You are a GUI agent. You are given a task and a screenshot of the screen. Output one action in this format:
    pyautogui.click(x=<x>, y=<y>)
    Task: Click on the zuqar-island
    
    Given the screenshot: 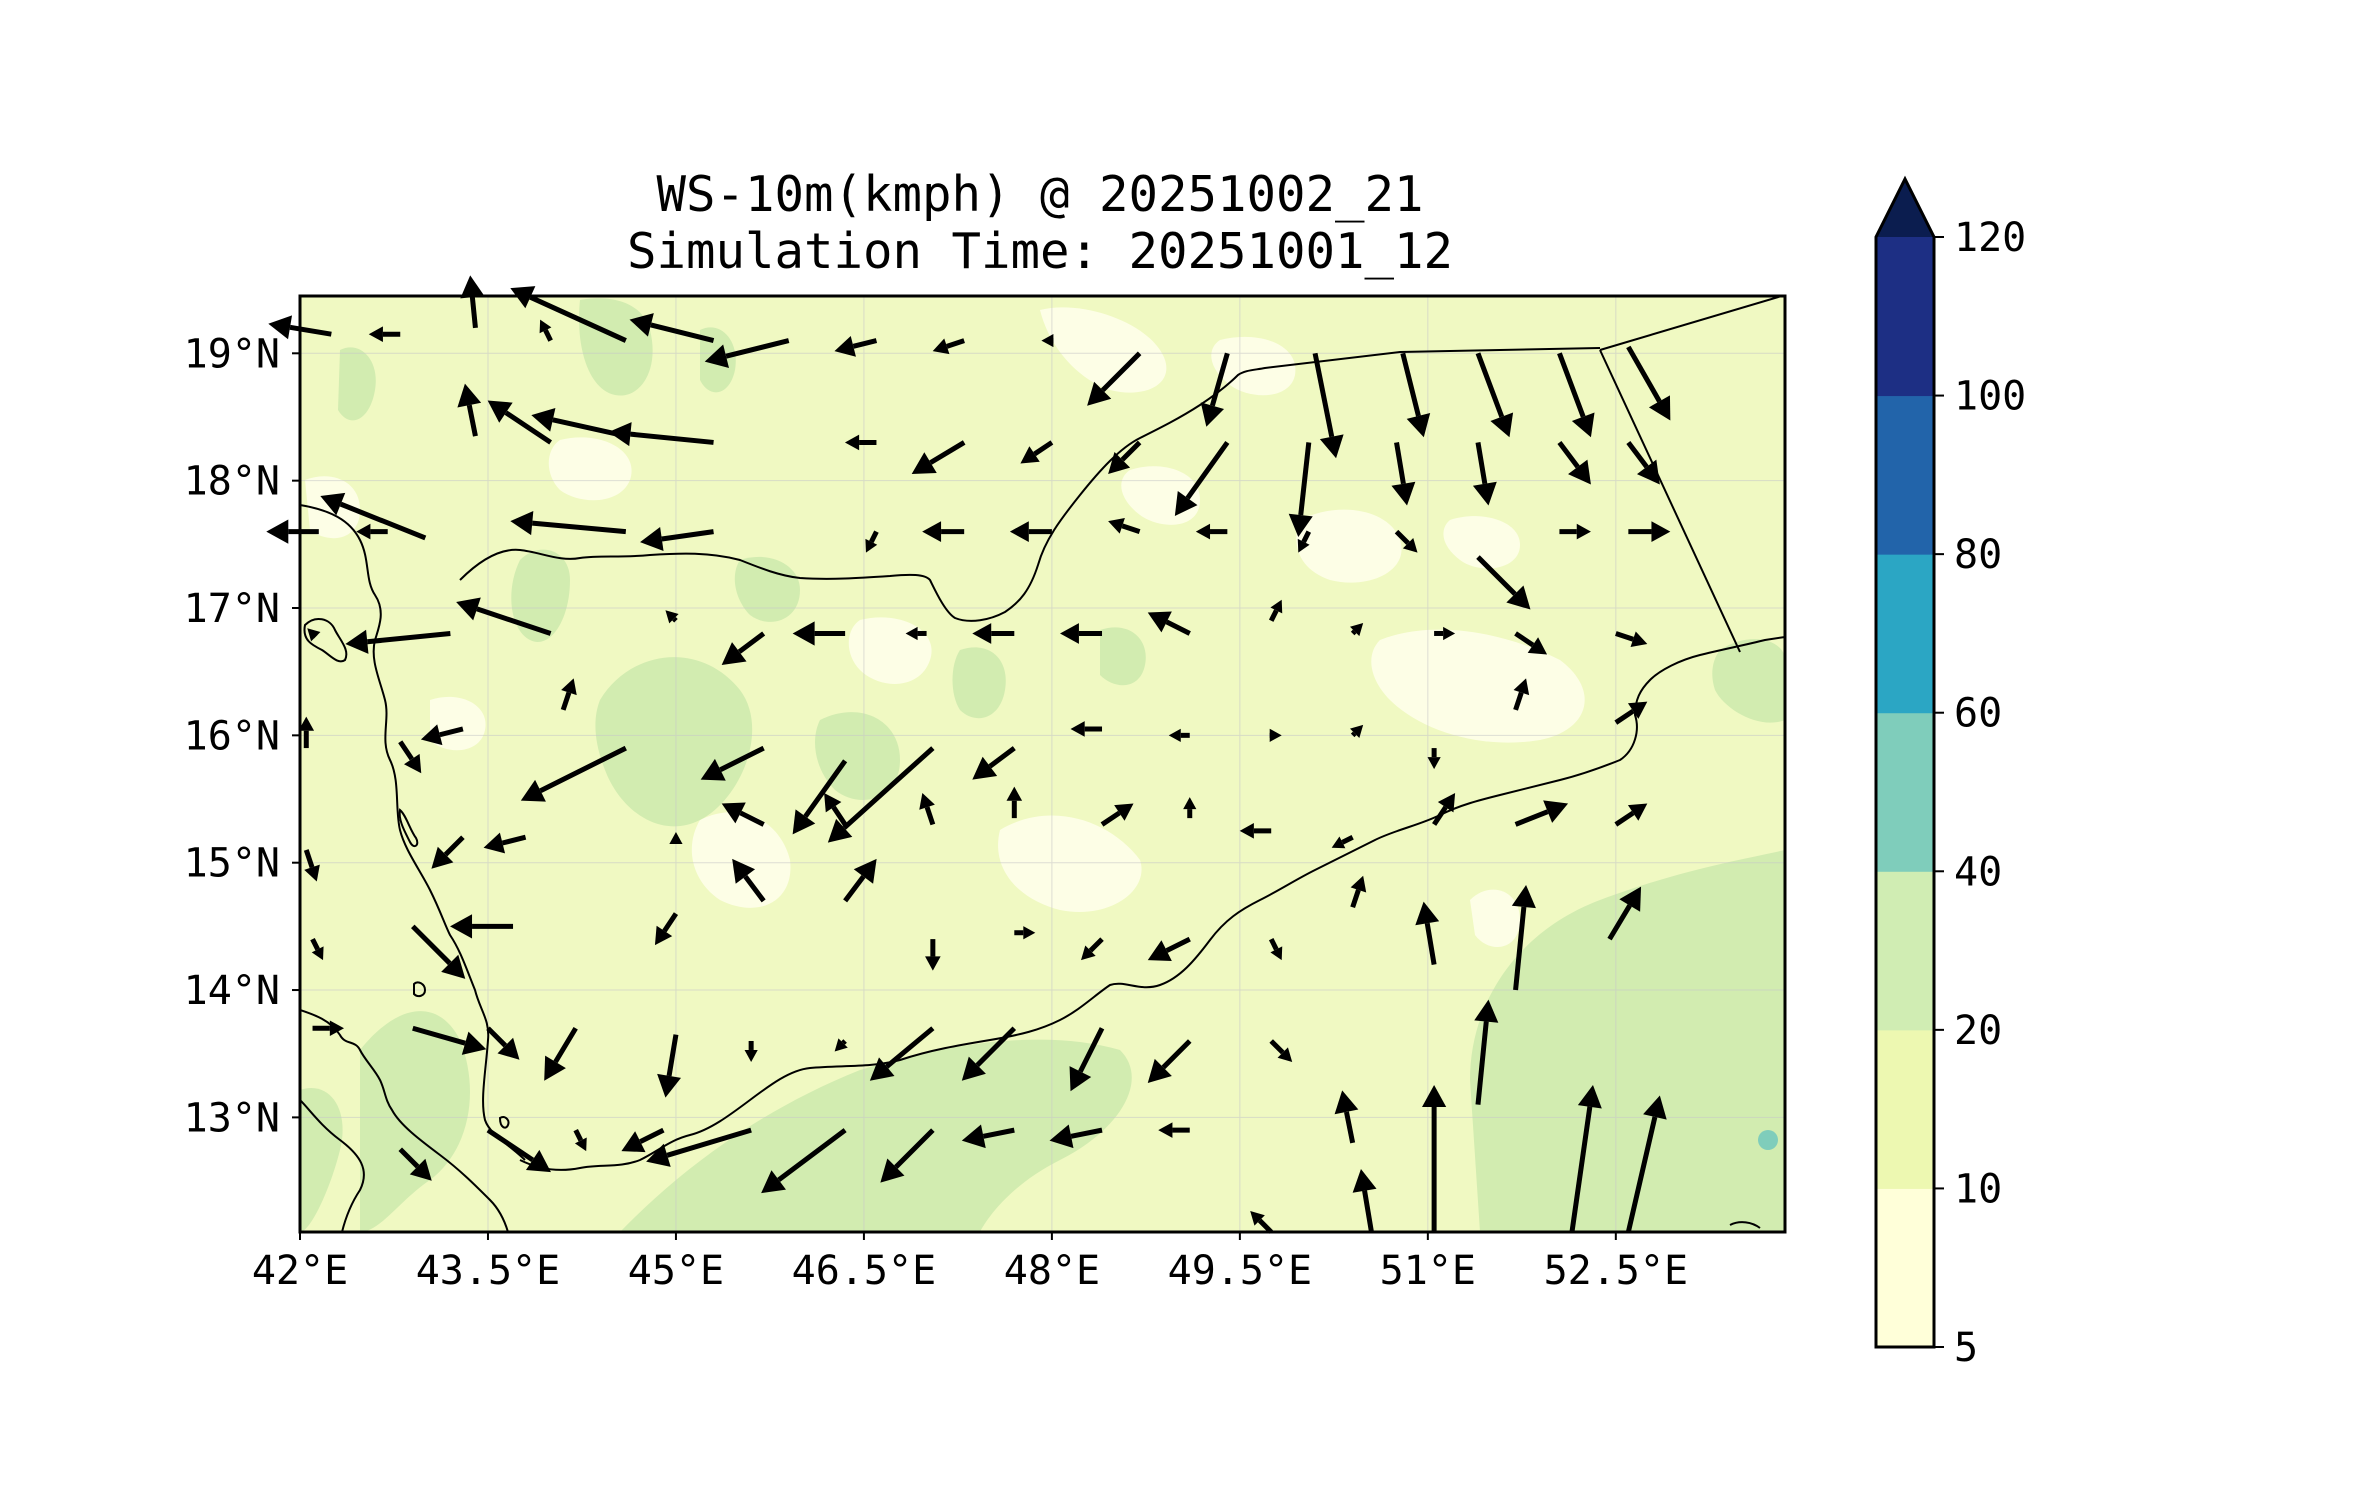 What is the action you would take?
    pyautogui.click(x=420, y=989)
    